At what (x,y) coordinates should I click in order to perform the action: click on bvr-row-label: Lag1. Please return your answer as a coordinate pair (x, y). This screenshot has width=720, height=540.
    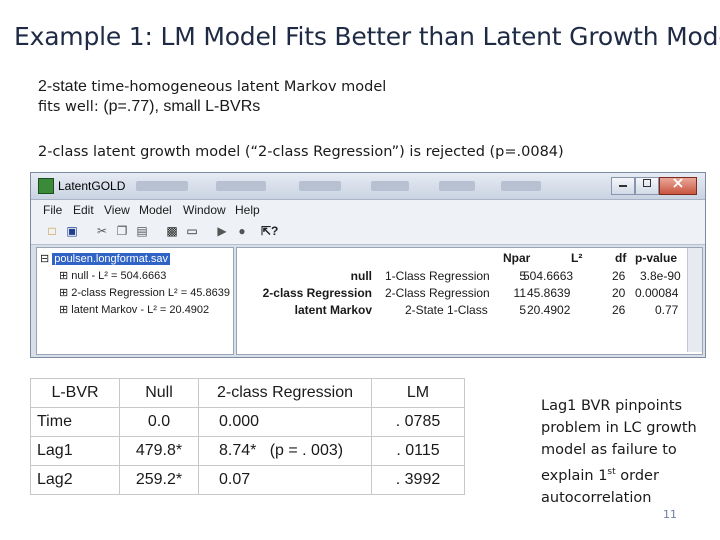
    Looking at the image, I should click on (75, 451).